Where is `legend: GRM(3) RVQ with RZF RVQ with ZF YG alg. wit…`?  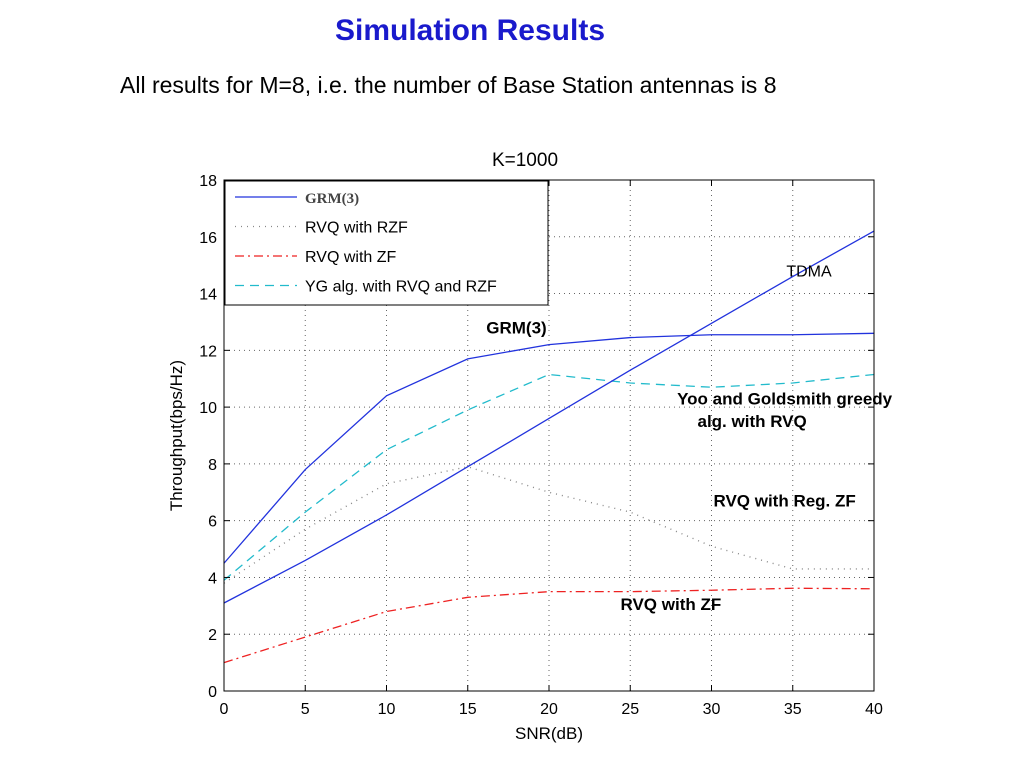 legend: GRM(3) RVQ with RZF RVQ with ZF YG alg. wit… is located at coordinates (386, 243).